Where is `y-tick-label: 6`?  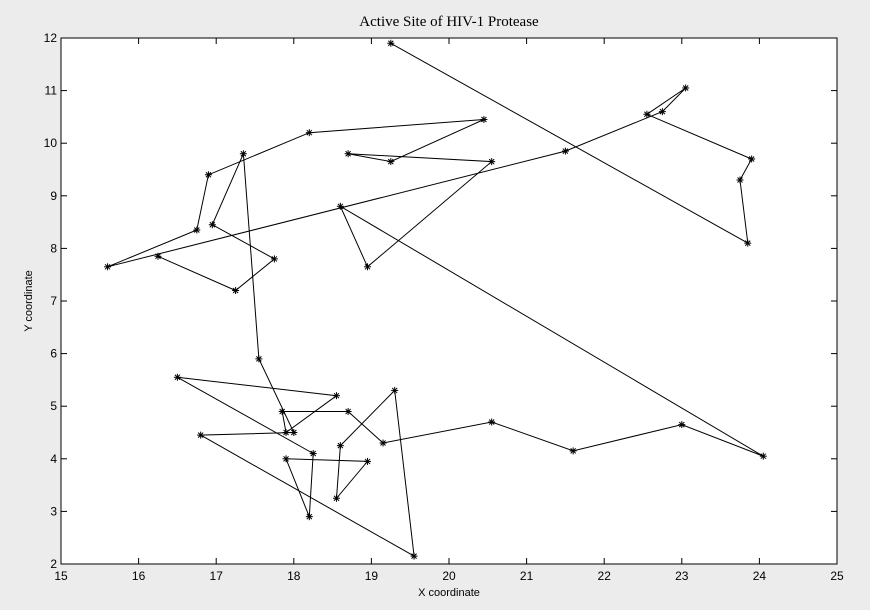
y-tick-label: 6 is located at coordinates (53, 354).